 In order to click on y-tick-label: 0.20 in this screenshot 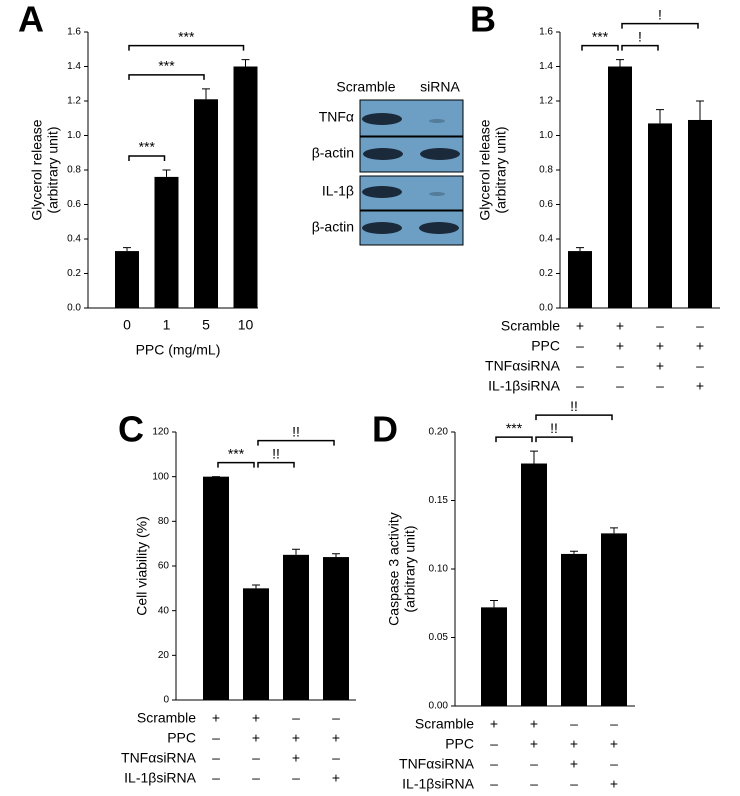, I will do `click(439, 432)`.